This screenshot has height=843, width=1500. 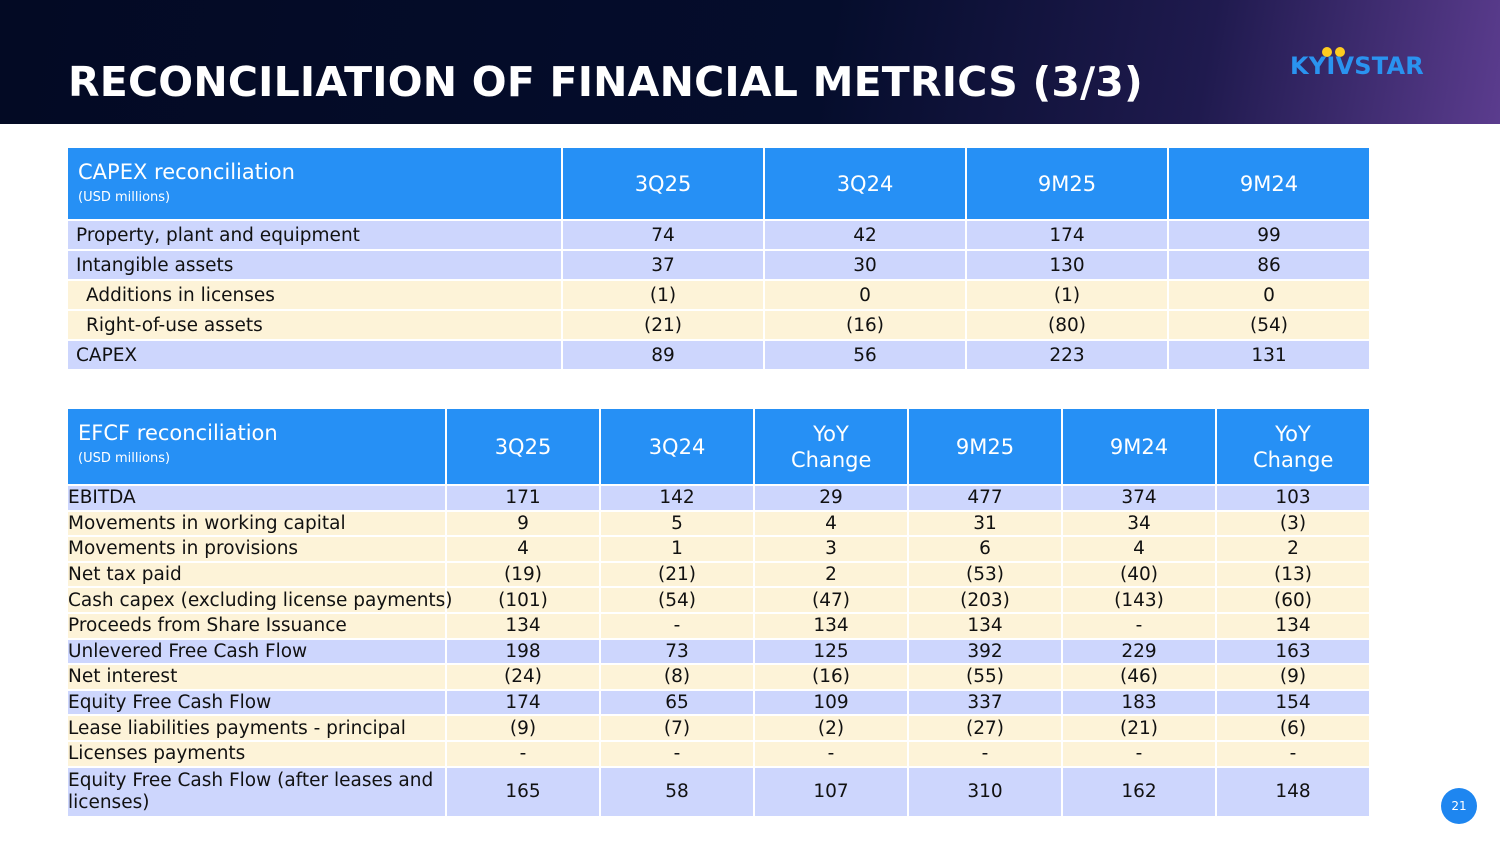 I want to click on capex-col-header: 9M25, so click(x=1067, y=183).